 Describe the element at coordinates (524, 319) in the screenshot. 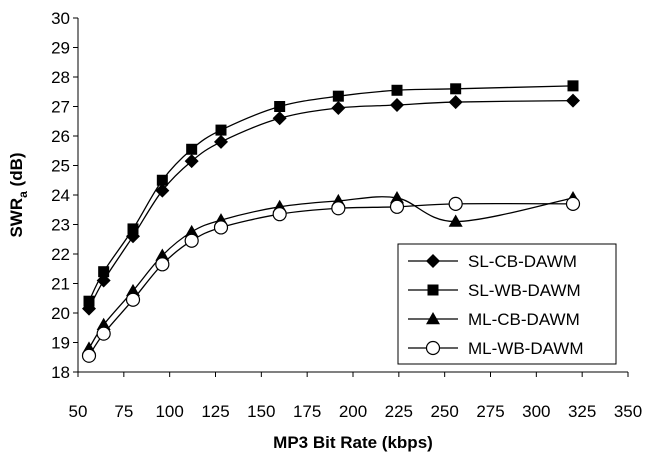

I see `legend-label: ML-CB-DAWM` at that location.